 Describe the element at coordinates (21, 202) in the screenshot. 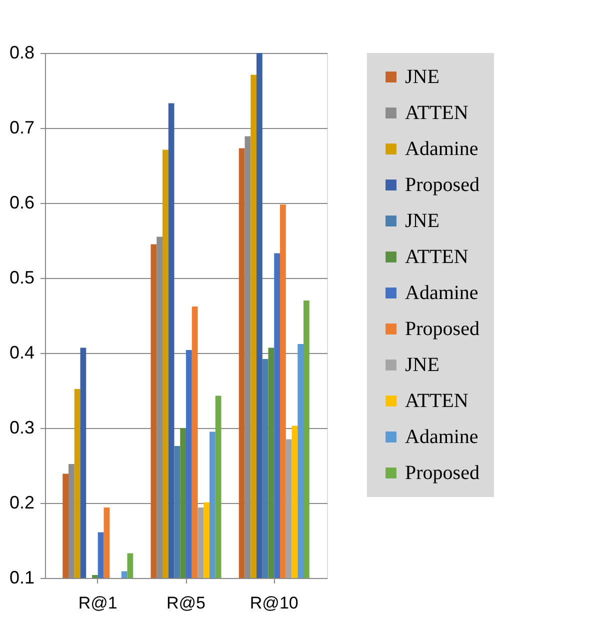

I see `y-tick-label: 0.6` at that location.